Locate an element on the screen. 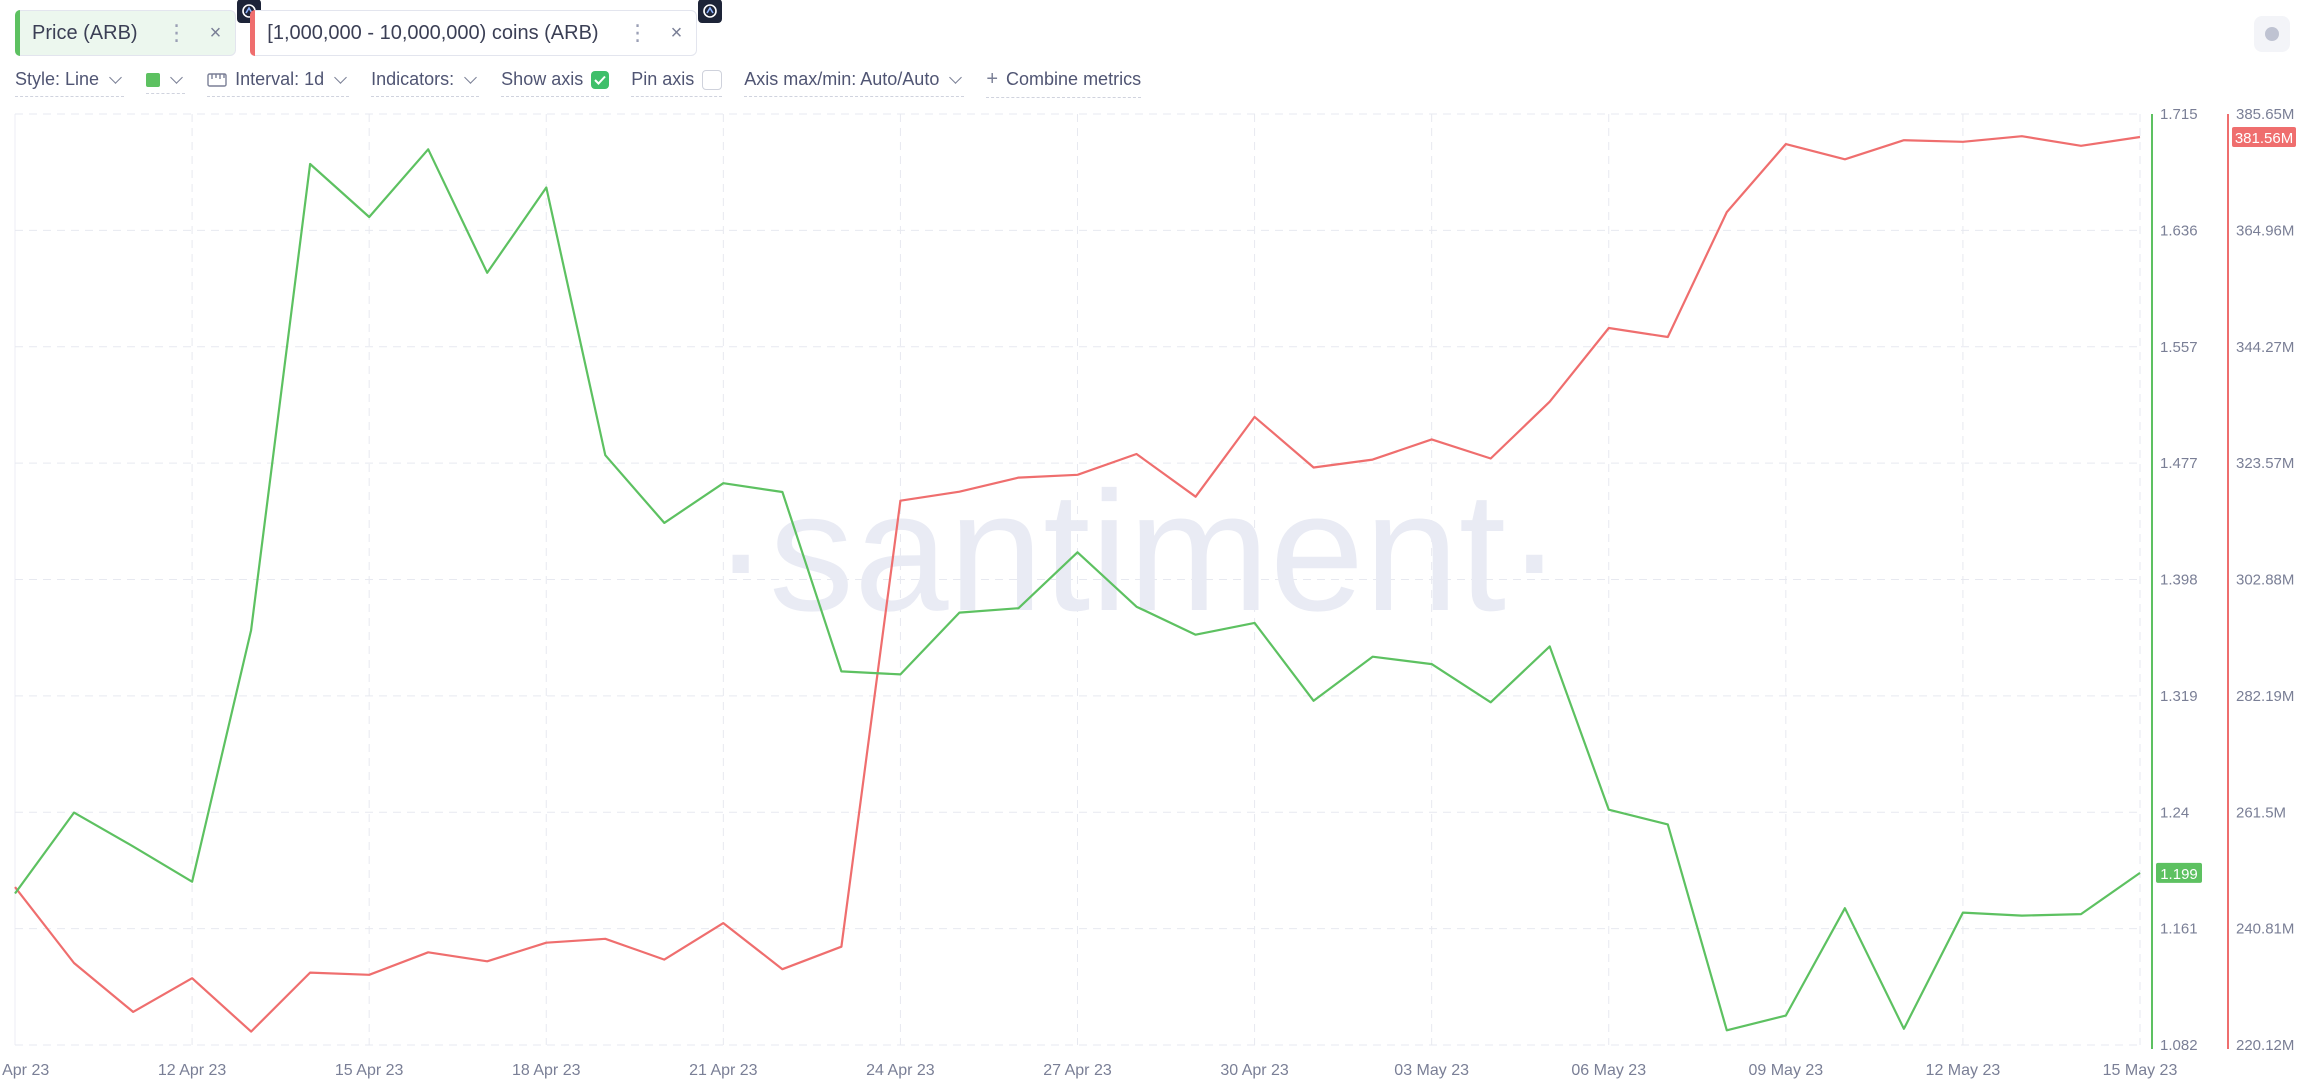 This screenshot has height=1080, width=2310. combine-metrics-button: + Combine metrics is located at coordinates (1064, 83).